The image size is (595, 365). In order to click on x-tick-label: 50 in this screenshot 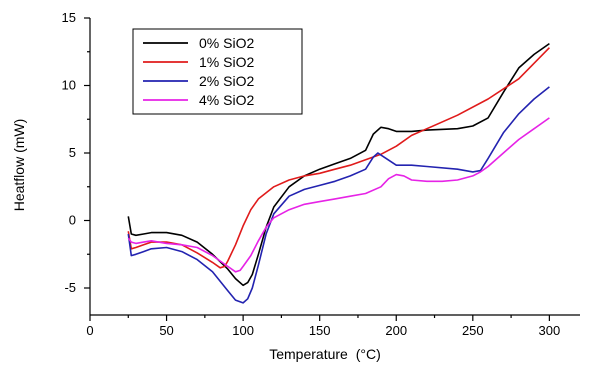, I will do `click(166, 330)`.